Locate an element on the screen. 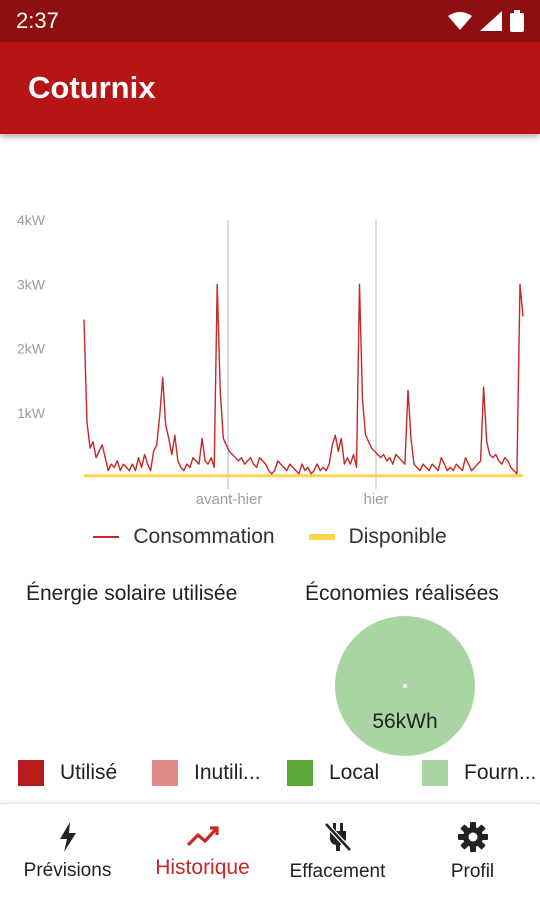  legend-local: Local is located at coordinates (333, 773).